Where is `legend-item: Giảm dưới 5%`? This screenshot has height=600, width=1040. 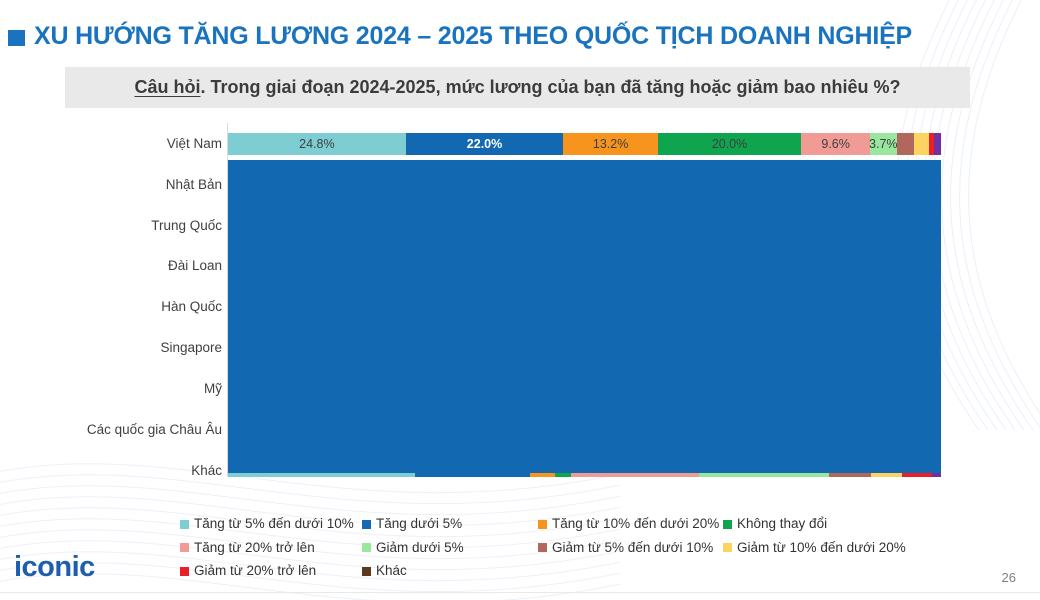
legend-item: Giảm dưới 5% is located at coordinates (450, 547).